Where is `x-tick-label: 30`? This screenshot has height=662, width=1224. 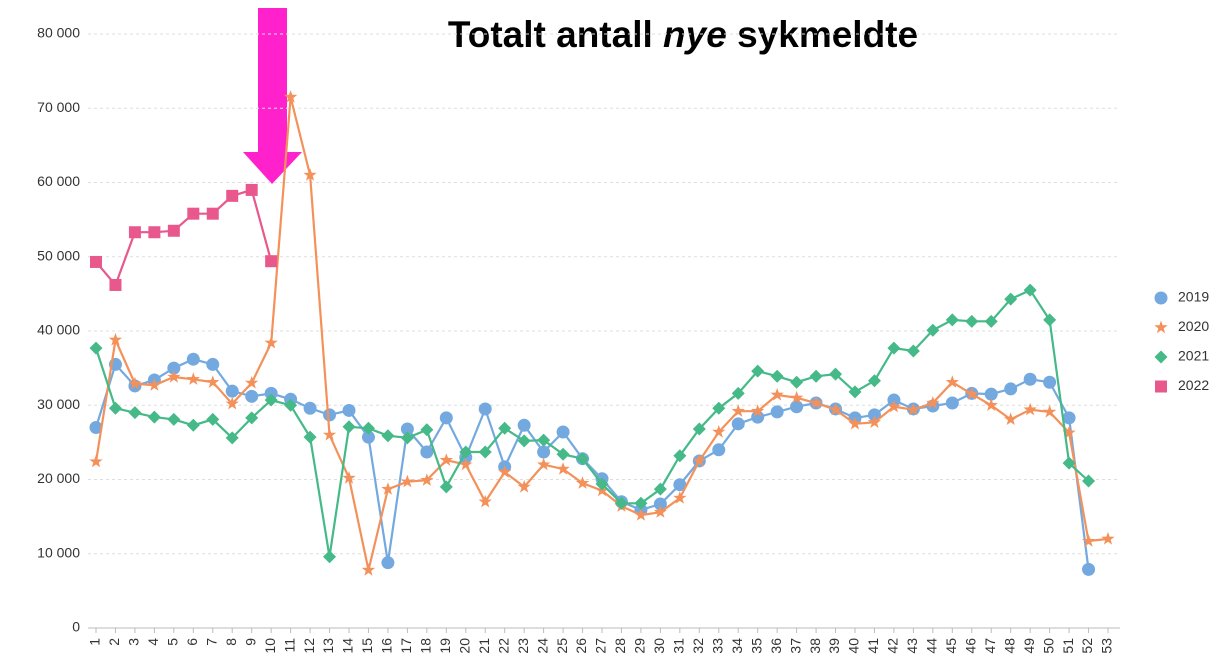 x-tick-label: 30 is located at coordinates (659, 646).